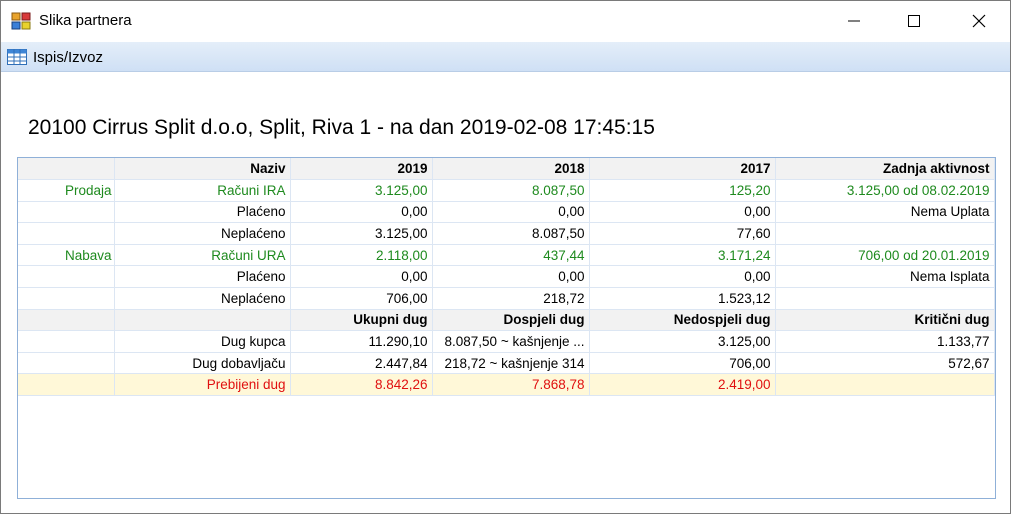 The height and width of the screenshot is (514, 1011). What do you see at coordinates (511, 298) in the screenshot?
I see `grid-cell: 218,72` at bounding box center [511, 298].